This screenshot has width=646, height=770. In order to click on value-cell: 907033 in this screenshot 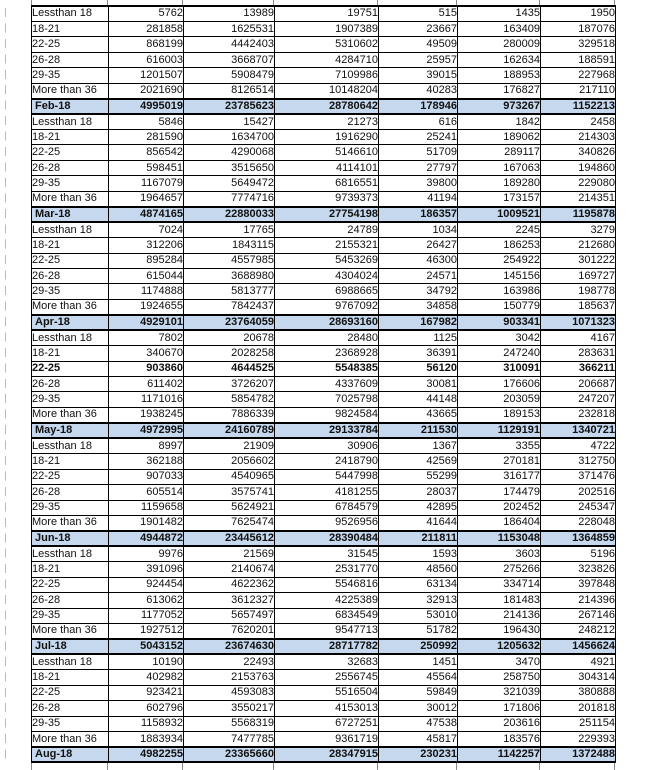, I will do `click(146, 477)`.